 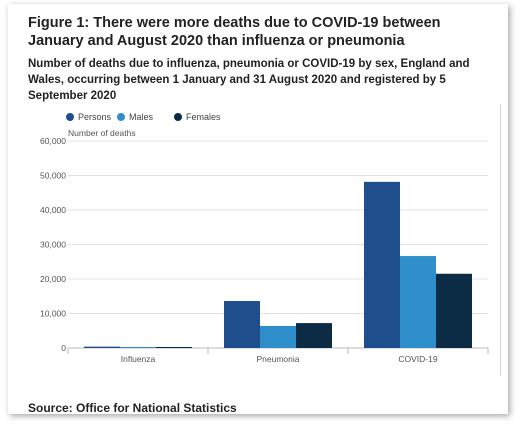 What do you see at coordinates (95, 117) in the screenshot?
I see `legend-label-persons: Persons` at bounding box center [95, 117].